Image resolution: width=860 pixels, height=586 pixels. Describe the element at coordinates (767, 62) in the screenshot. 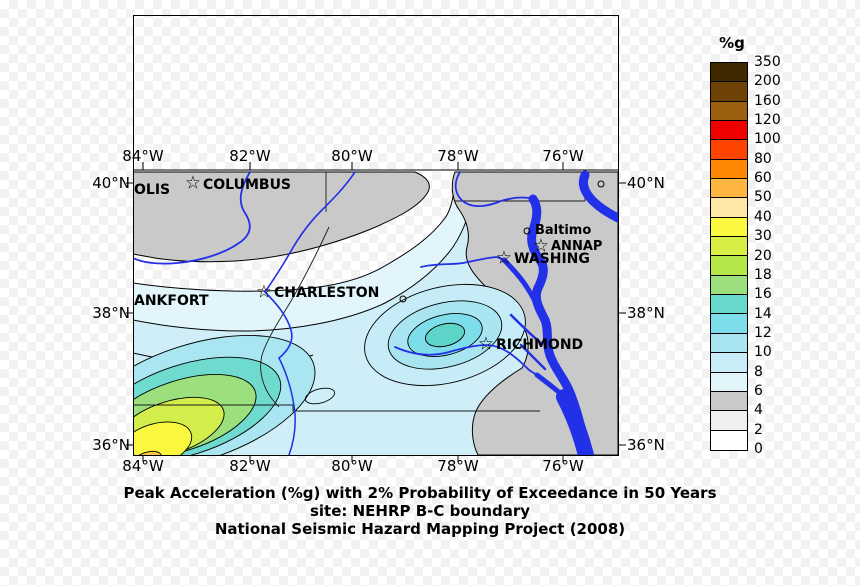

I see `colorbar-tick-label: 350` at that location.